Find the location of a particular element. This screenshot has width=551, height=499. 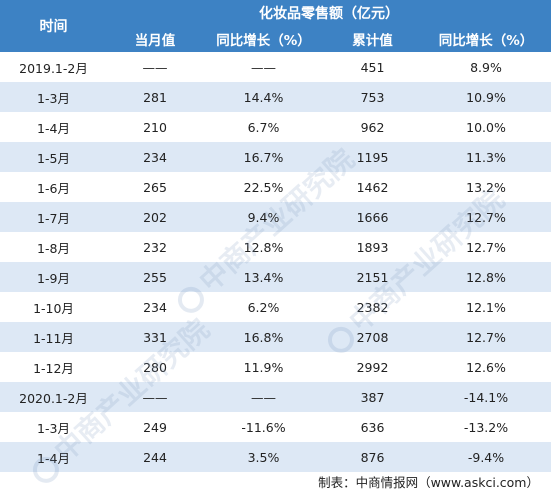

cell-monthly-yoy: 3.5% is located at coordinates (263, 457).